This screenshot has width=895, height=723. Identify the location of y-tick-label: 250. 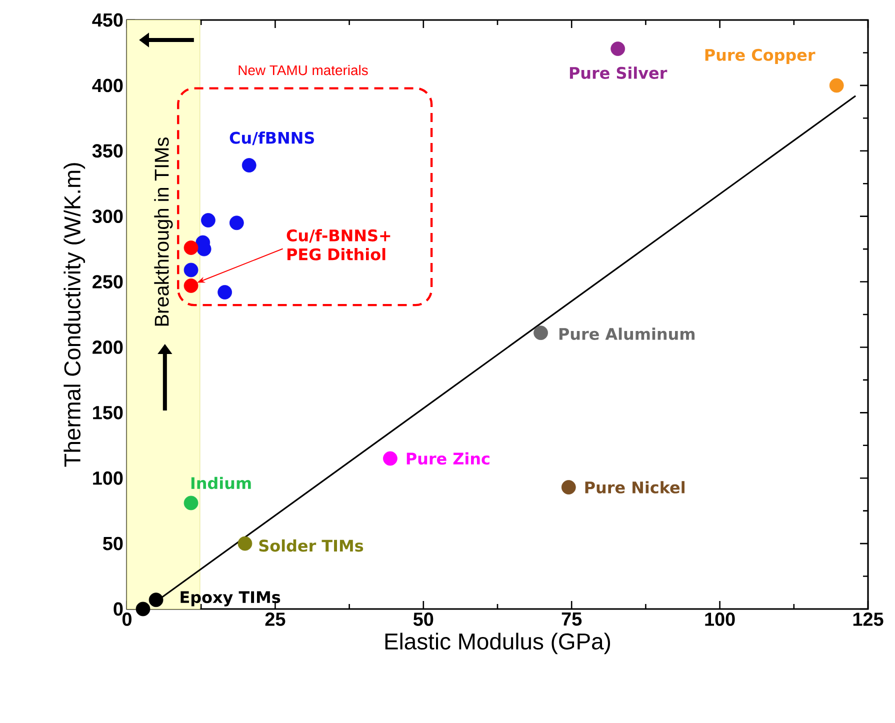
(107, 281).